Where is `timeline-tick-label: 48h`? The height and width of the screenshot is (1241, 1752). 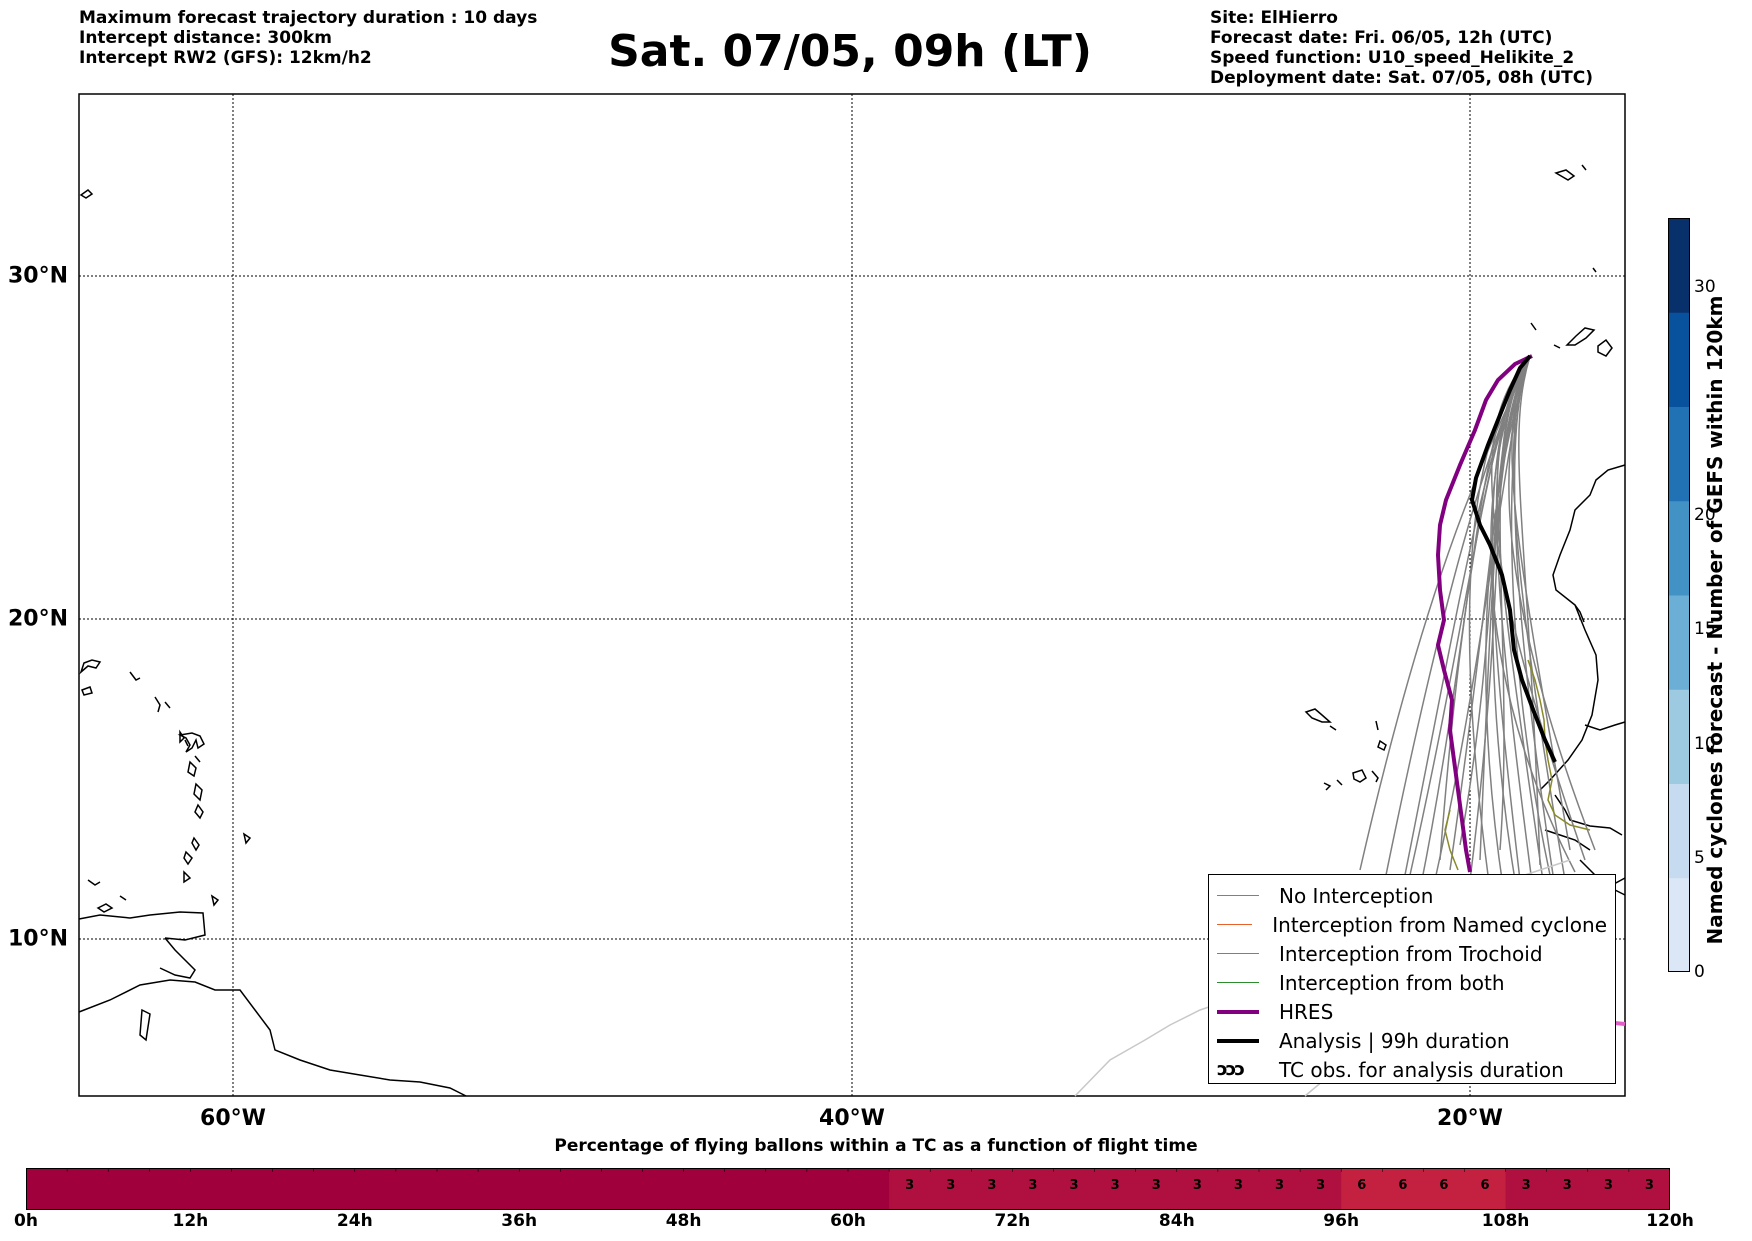
timeline-tick-label: 48h is located at coordinates (683, 1221).